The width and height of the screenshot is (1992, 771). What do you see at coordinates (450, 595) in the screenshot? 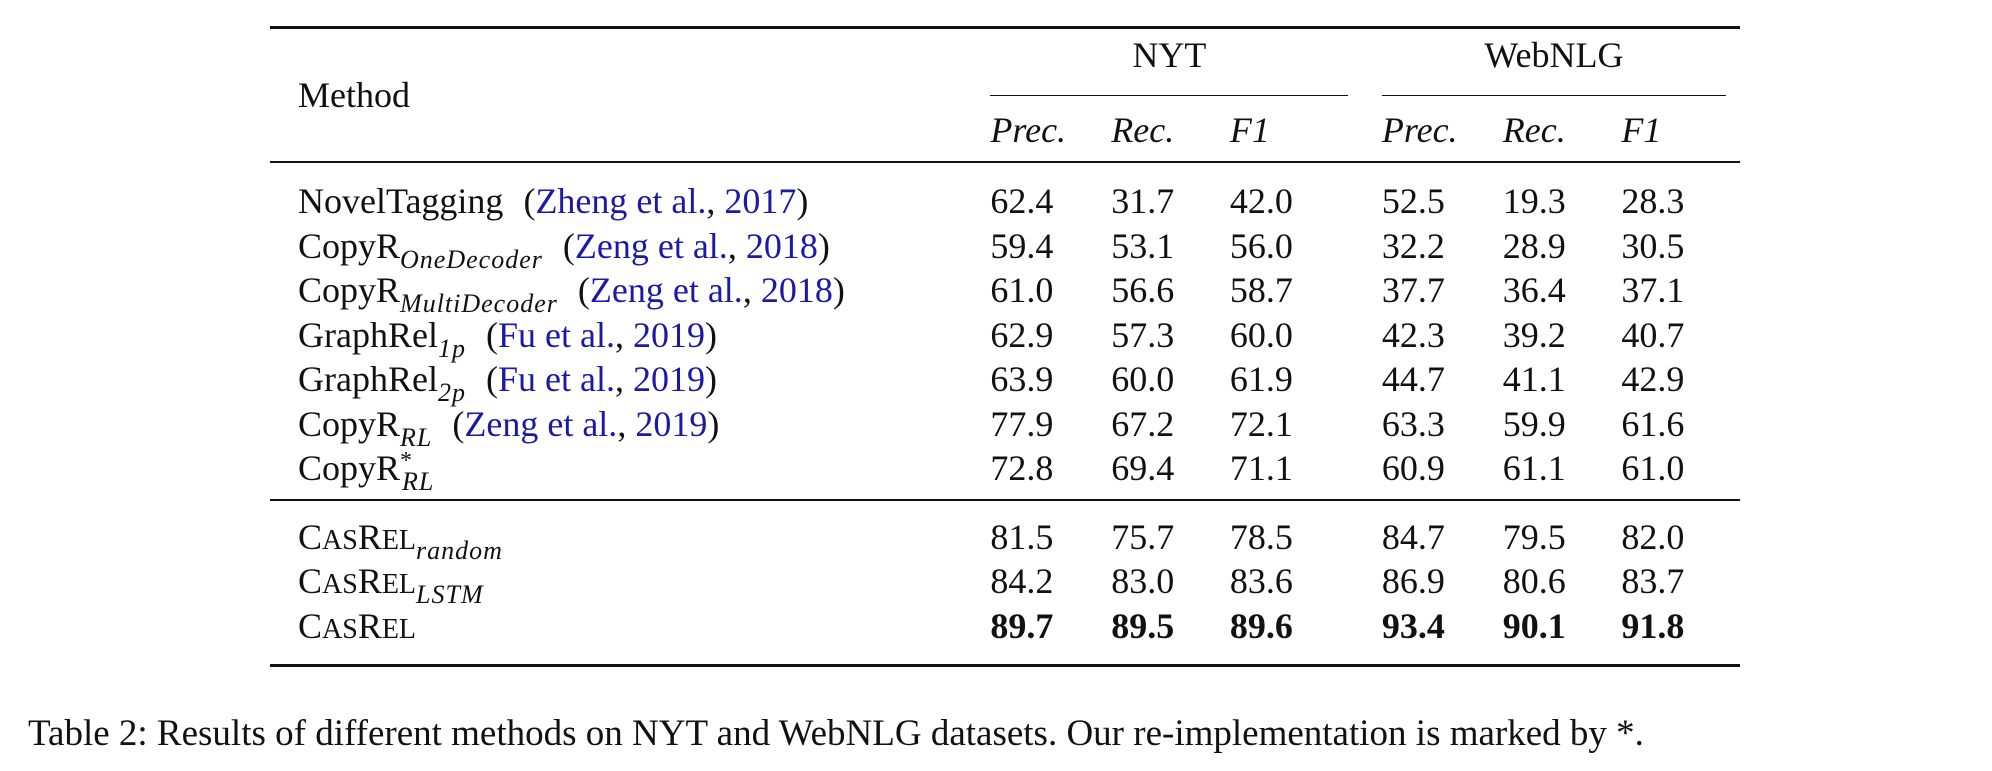
I see `method-subscript: LSTM` at bounding box center [450, 595].